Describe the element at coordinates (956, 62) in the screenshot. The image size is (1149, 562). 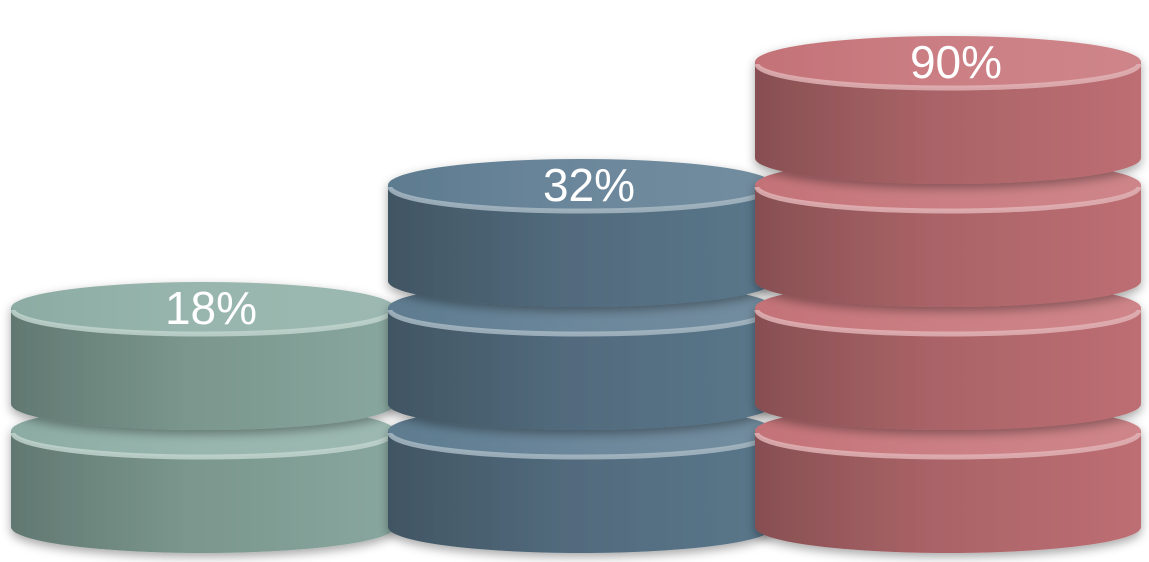
I see `percent-label: 90%` at that location.